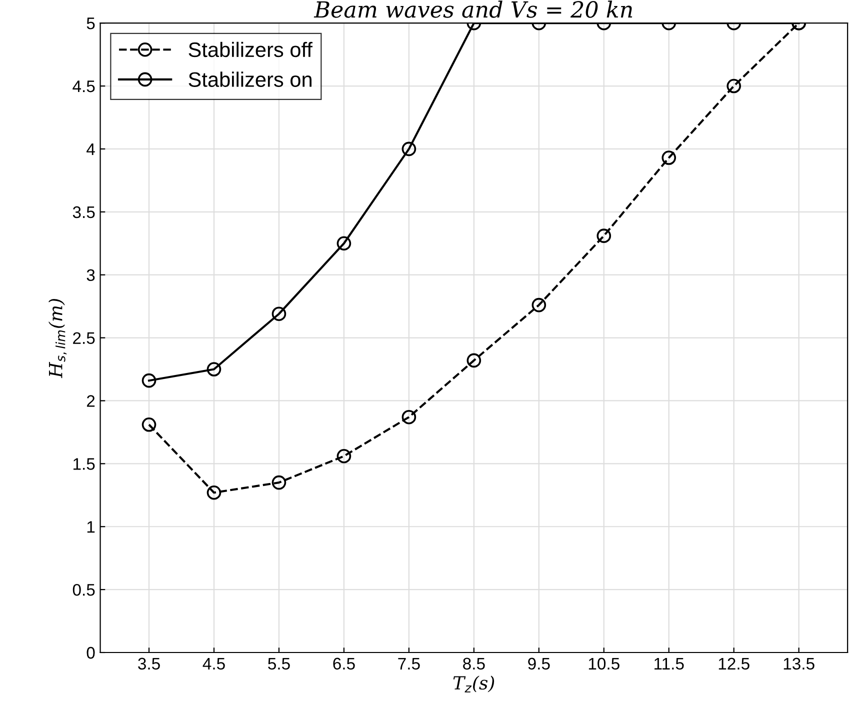 The height and width of the screenshot is (721, 857). What do you see at coordinates (149, 664) in the screenshot?
I see `x-tick-label: 3.5` at bounding box center [149, 664].